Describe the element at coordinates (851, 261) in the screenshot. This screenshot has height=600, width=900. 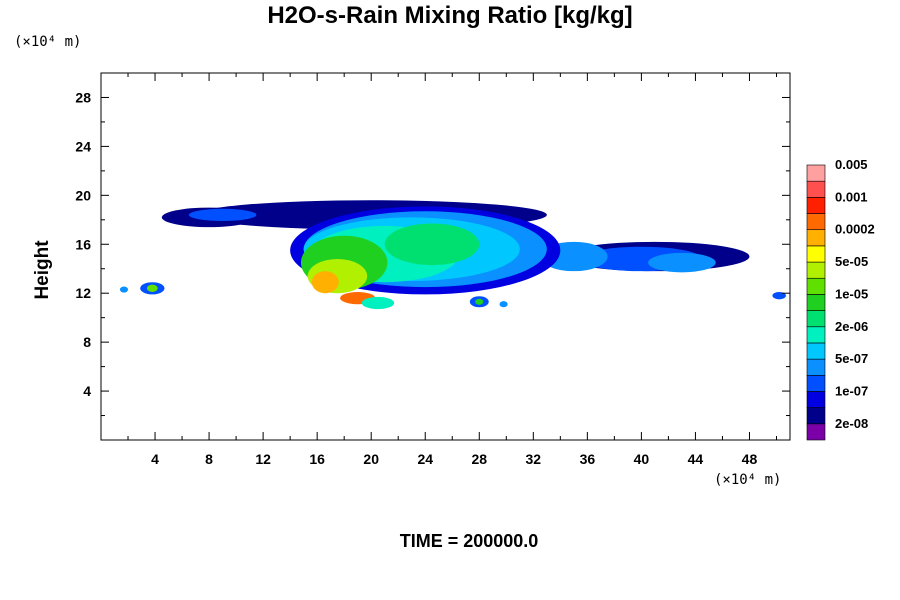
I see `colorbar-label: 5e-05` at that location.